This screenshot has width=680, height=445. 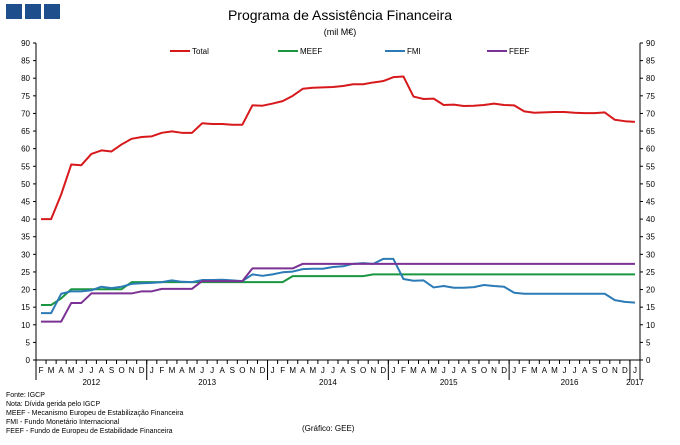 I want to click on y-tick-label: 80, so click(x=25, y=78).